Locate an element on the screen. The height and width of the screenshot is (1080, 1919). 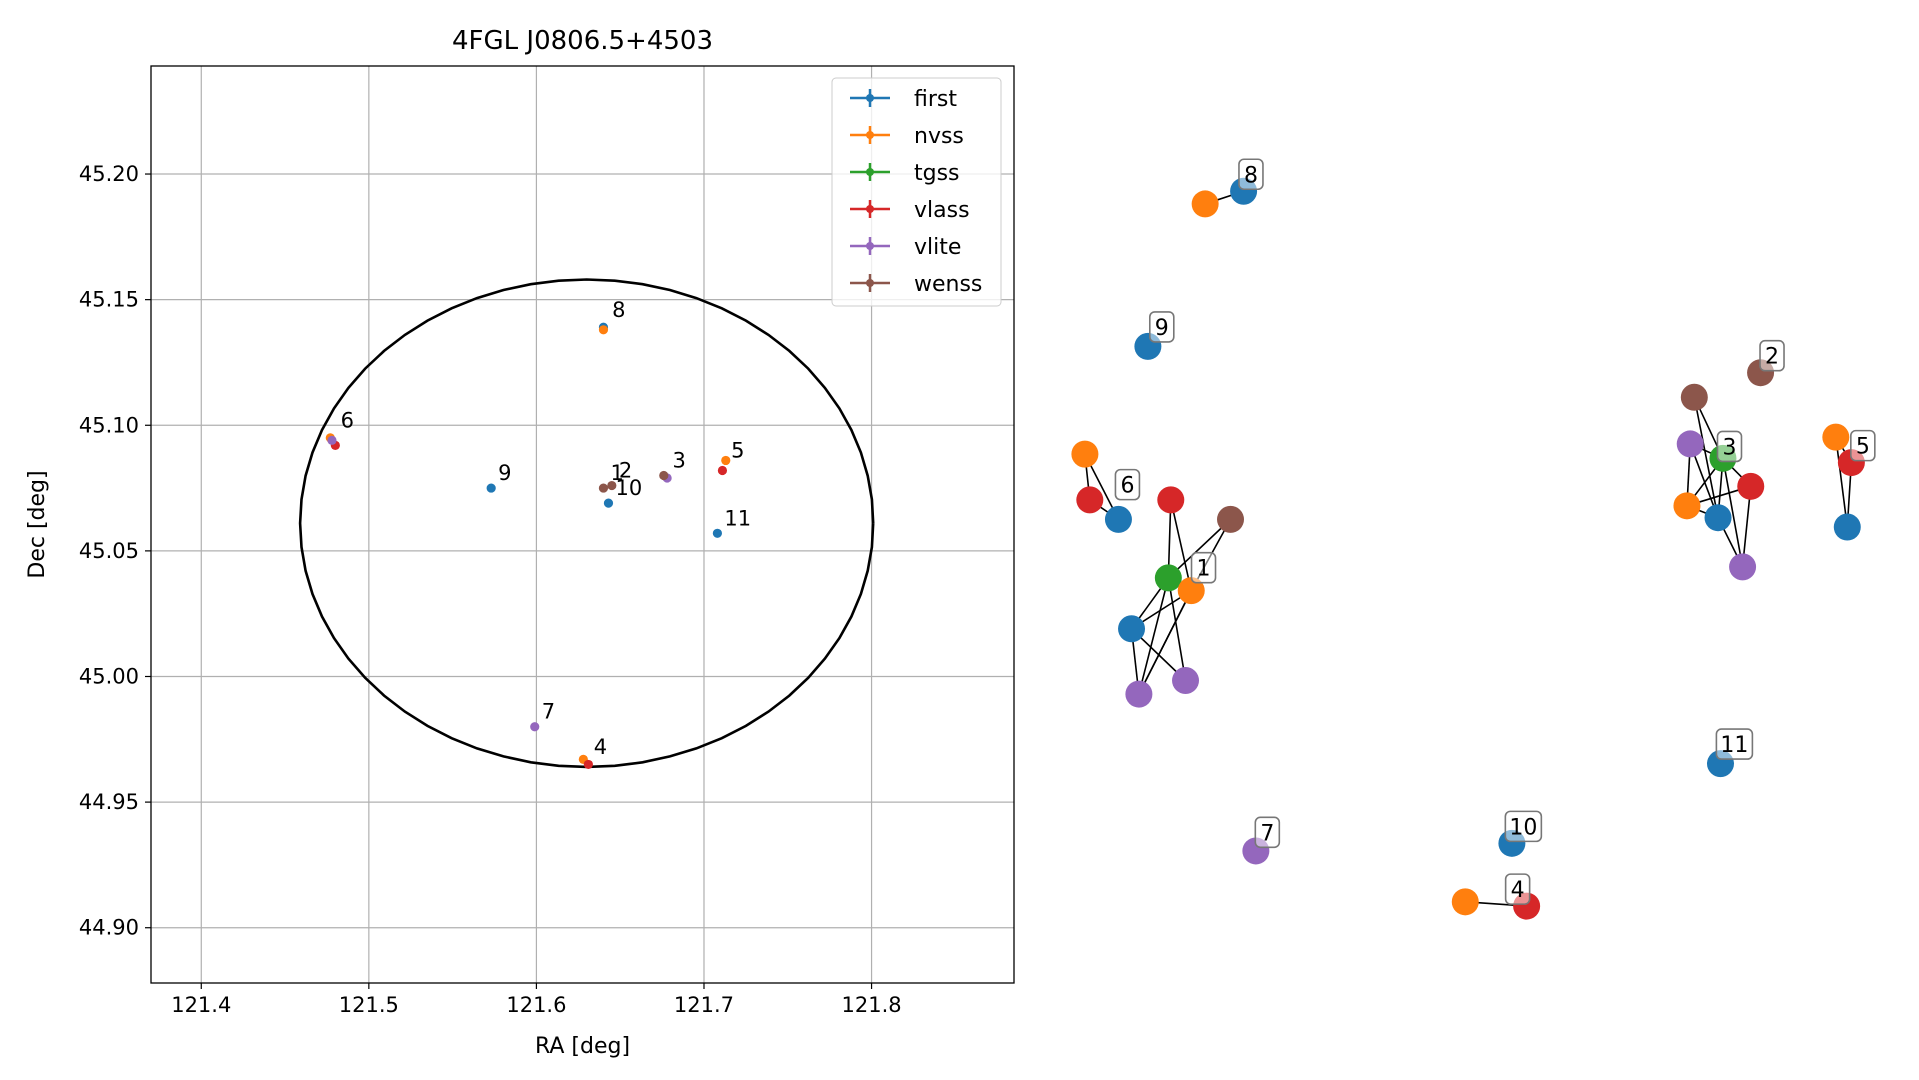
label-text: 3 is located at coordinates (1729, 447).